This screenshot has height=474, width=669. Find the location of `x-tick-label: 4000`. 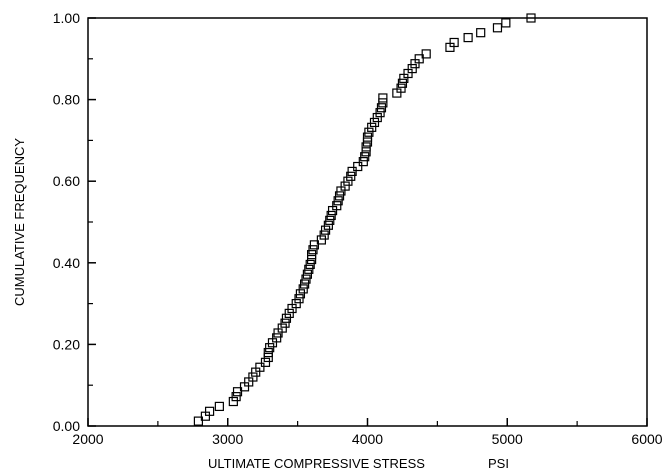

x-tick-label: 4000 is located at coordinates (367, 439).